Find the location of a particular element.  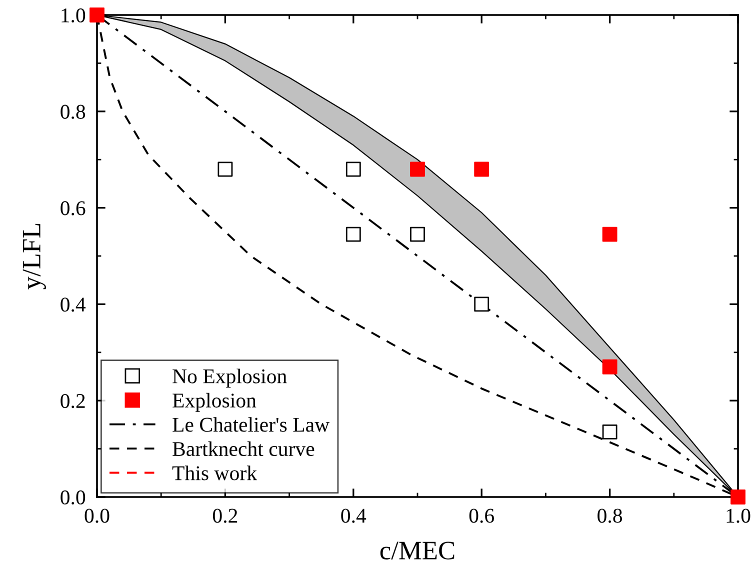

x-tick-label: 0.6 is located at coordinates (481, 515).